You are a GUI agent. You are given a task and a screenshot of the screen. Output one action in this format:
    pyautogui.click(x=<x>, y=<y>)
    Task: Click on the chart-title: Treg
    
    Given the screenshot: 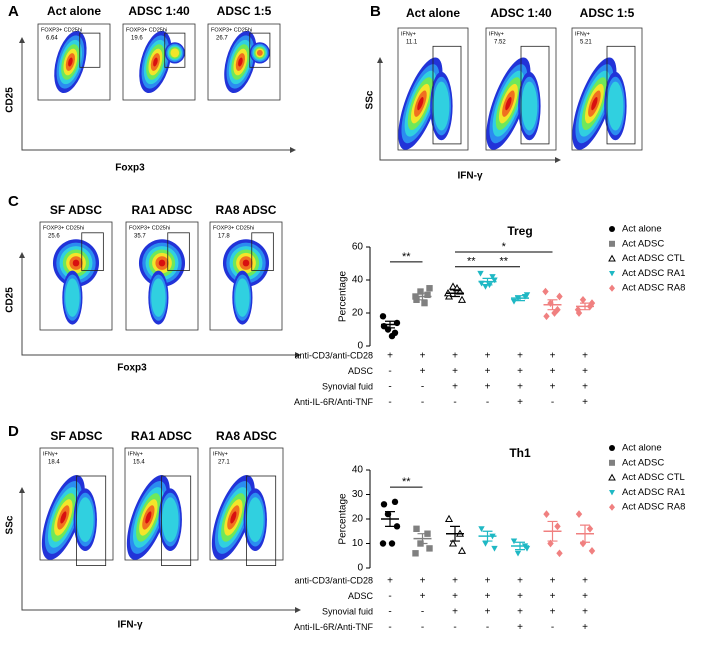 What is the action you would take?
    pyautogui.click(x=519, y=231)
    